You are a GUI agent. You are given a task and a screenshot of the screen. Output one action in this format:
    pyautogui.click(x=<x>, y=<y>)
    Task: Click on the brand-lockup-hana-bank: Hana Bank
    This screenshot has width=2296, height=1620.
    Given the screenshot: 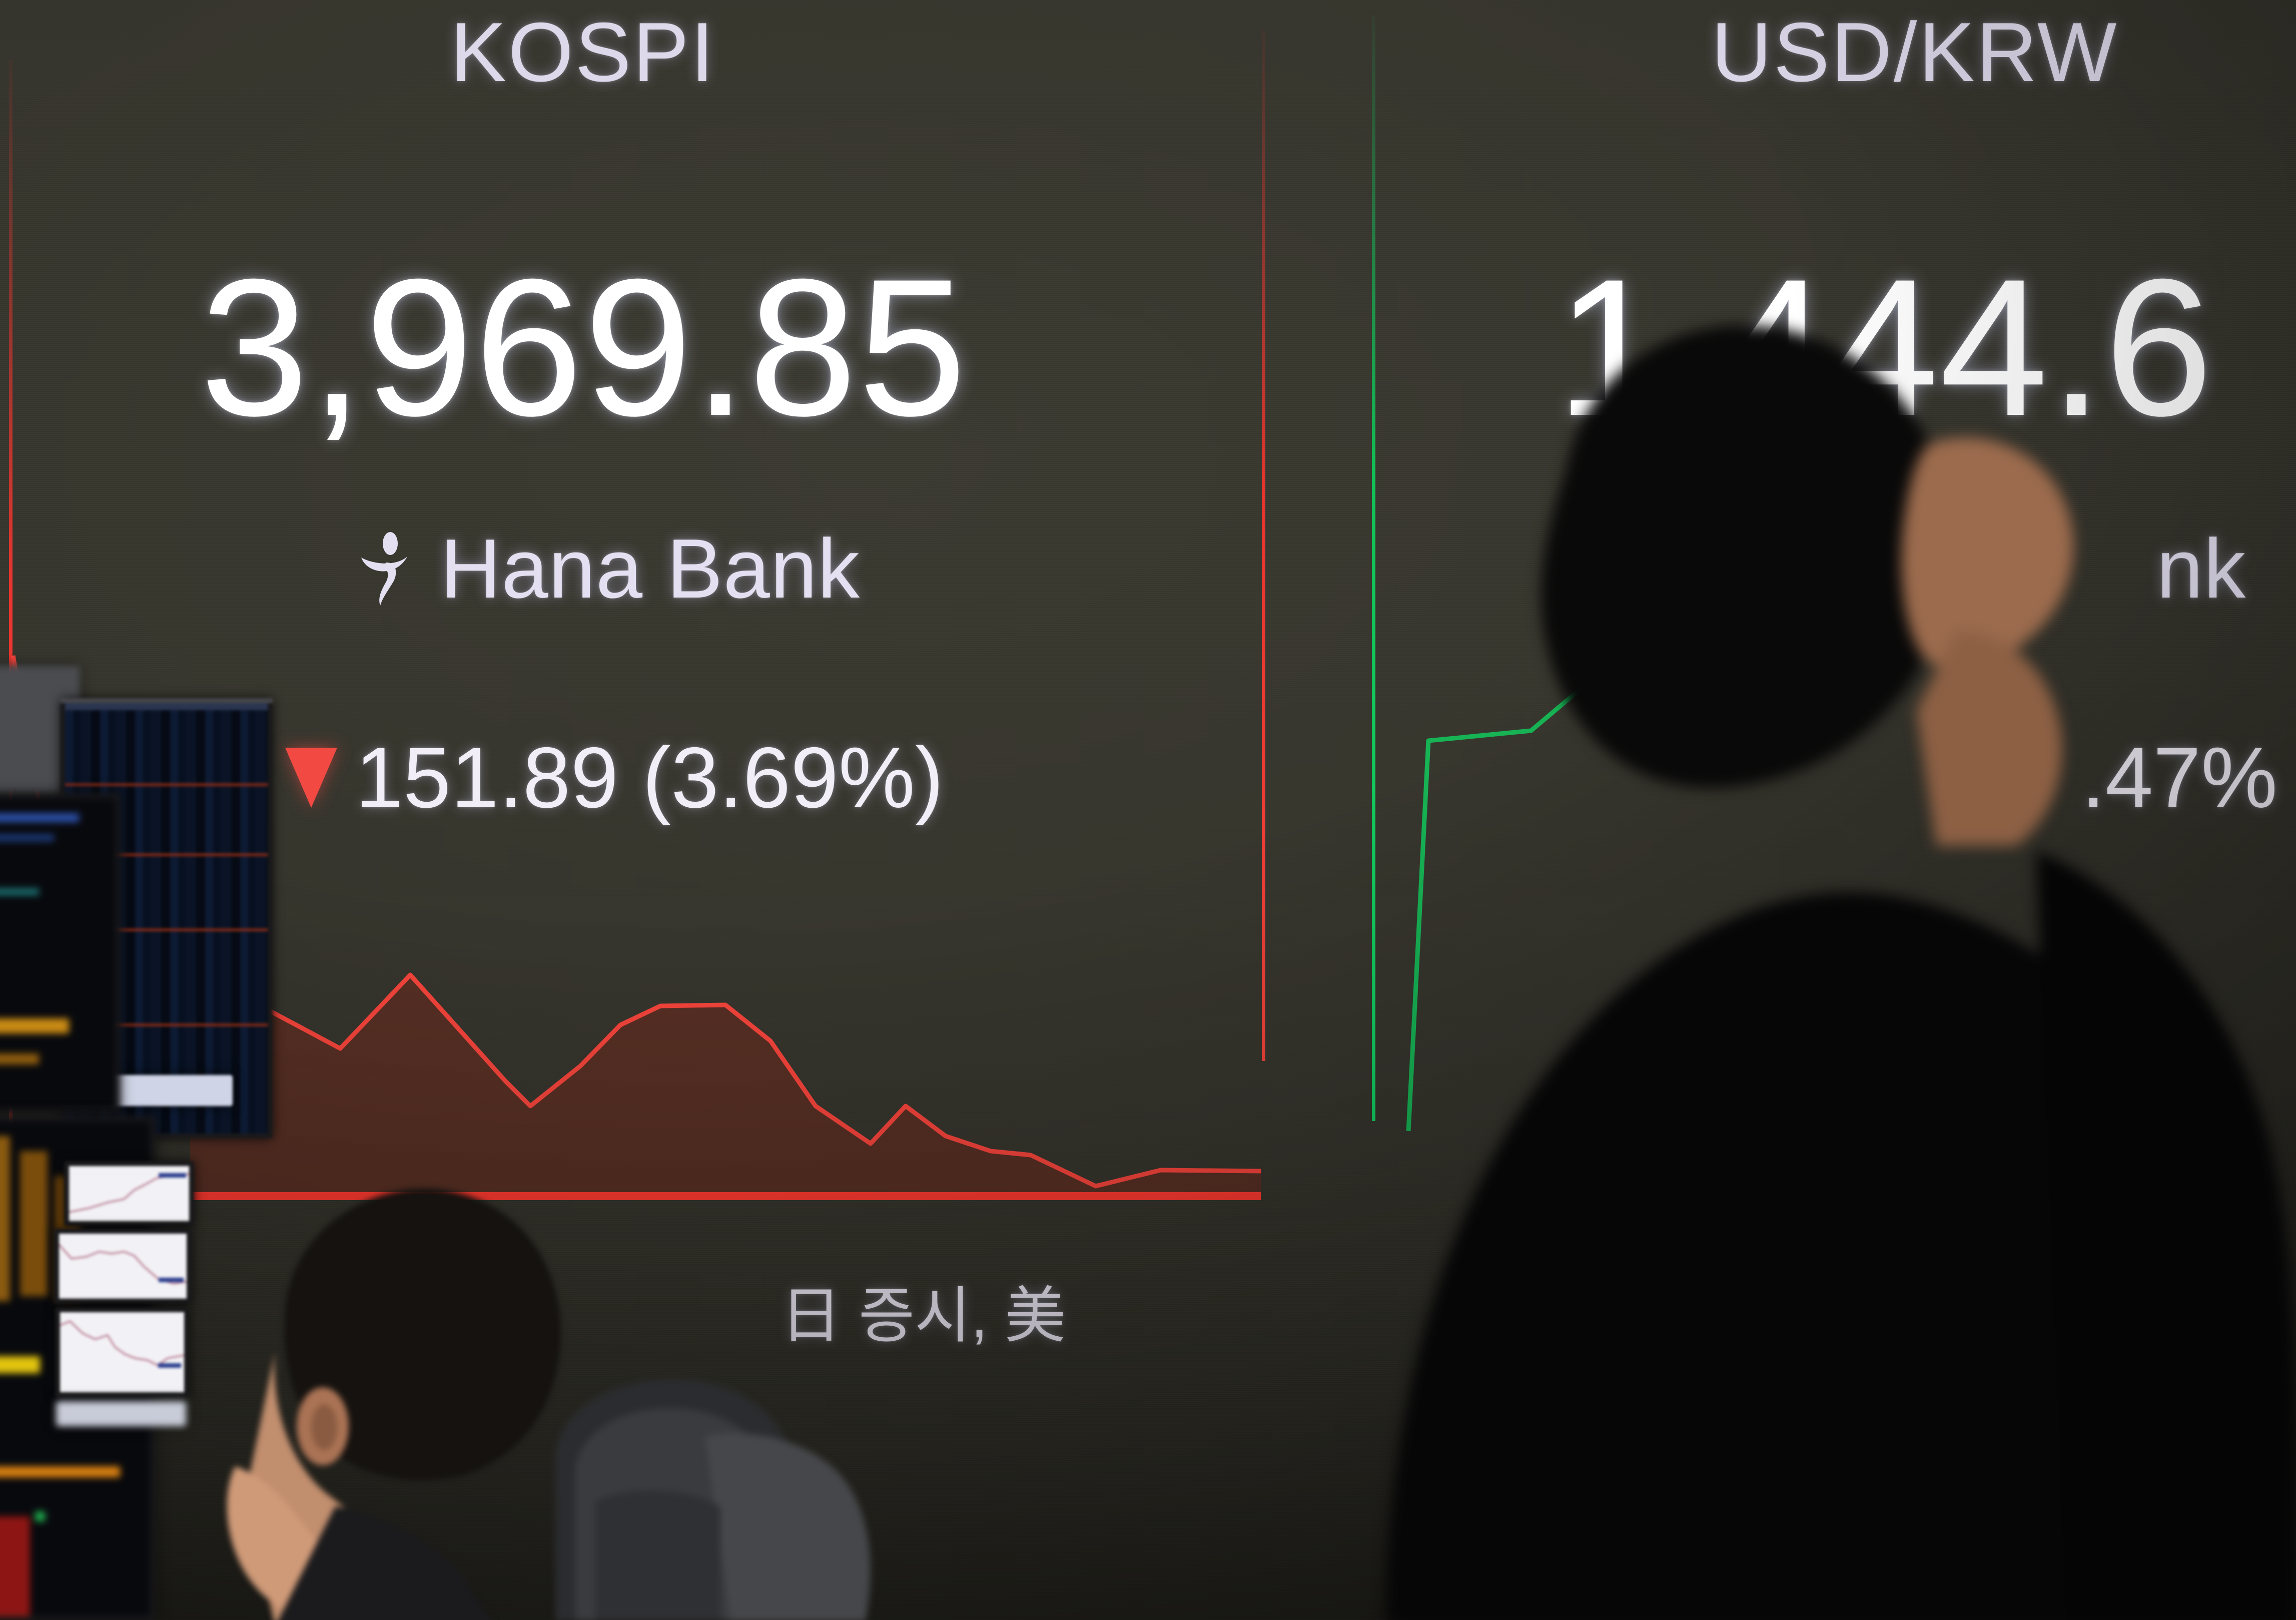 What is the action you would take?
    pyautogui.click(x=610, y=568)
    